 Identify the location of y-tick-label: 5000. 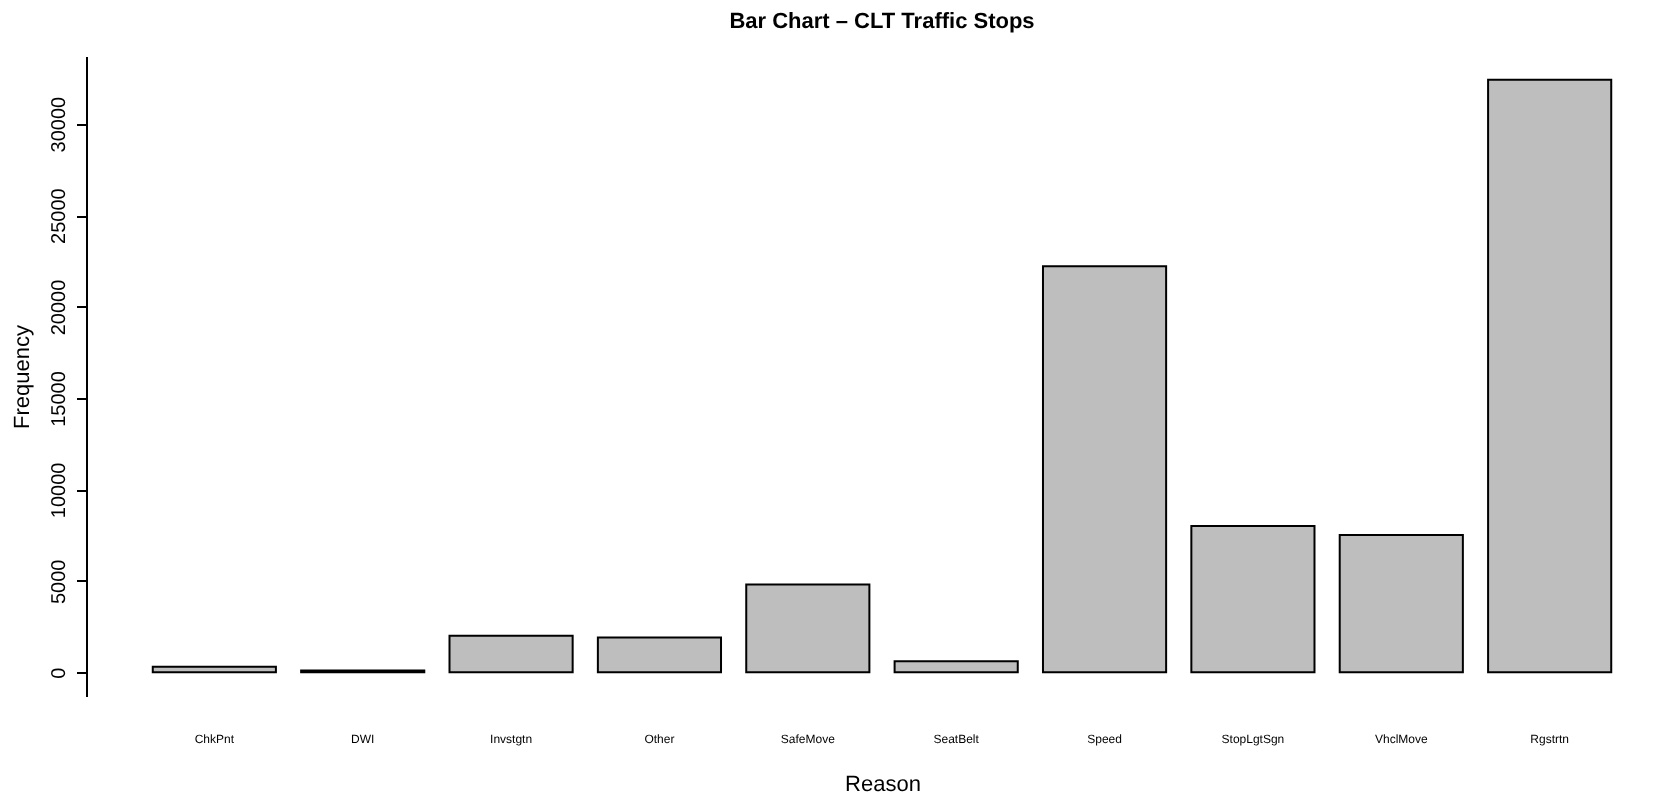
(60, 581).